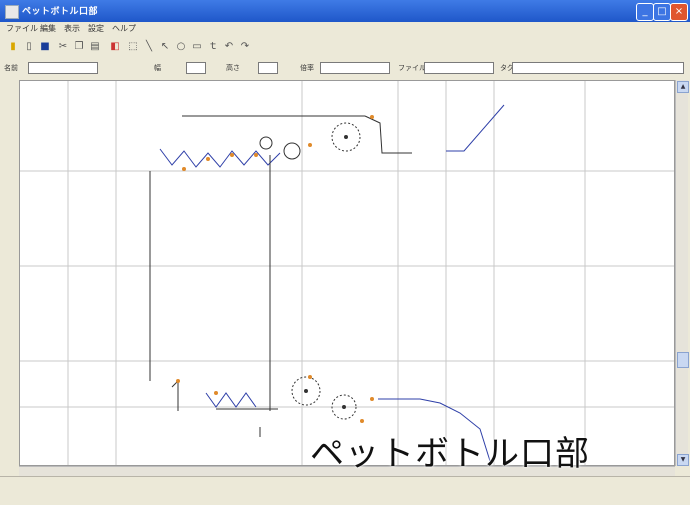 The image size is (690, 505). What do you see at coordinates (124, 28) in the screenshot?
I see `menu-help: ヘルプ` at bounding box center [124, 28].